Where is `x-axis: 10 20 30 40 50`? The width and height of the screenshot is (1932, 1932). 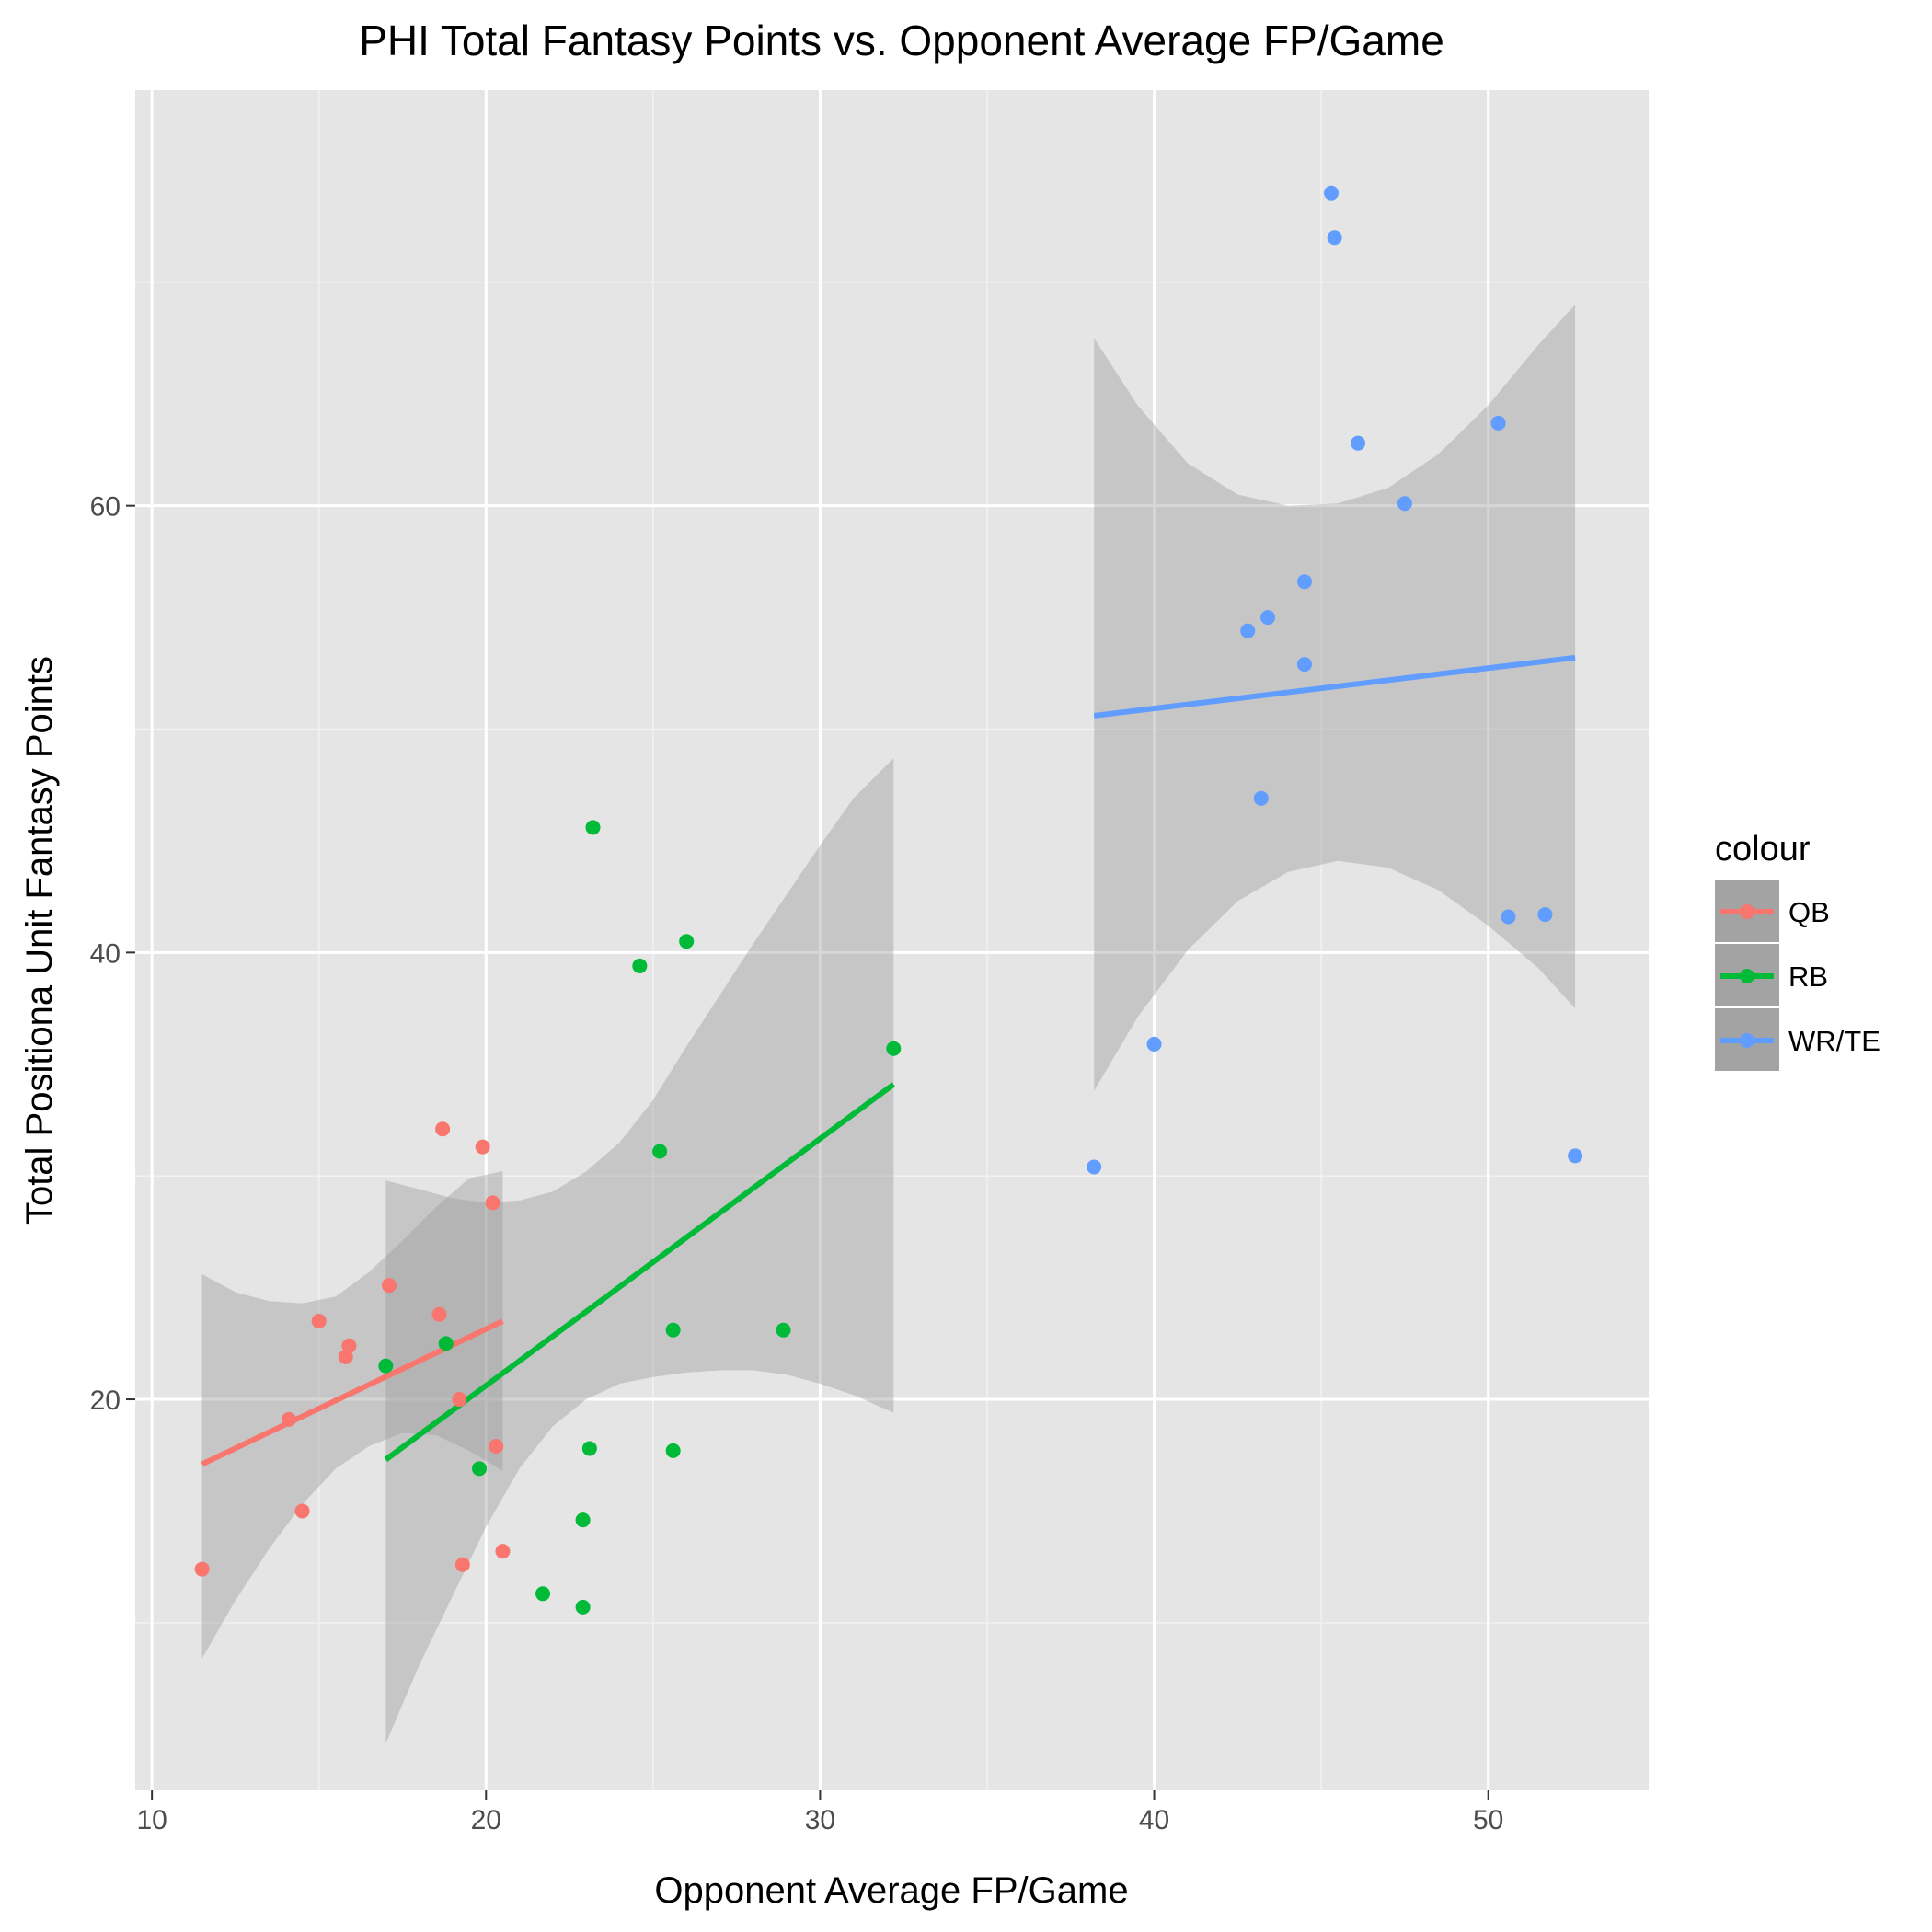 x-axis: 10 20 30 40 50 is located at coordinates (819, 1812).